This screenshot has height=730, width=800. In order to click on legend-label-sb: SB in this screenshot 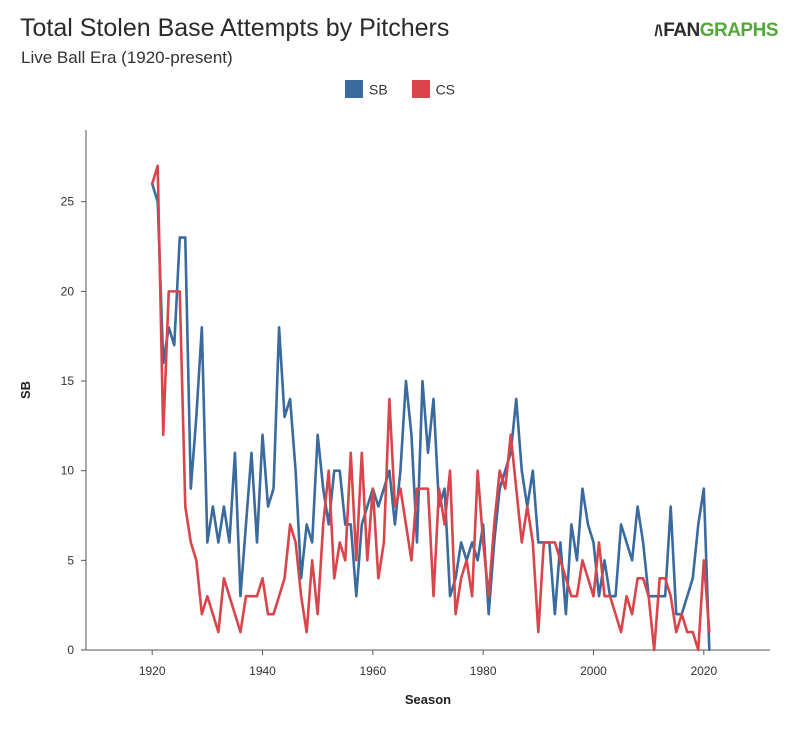, I will do `click(378, 89)`.